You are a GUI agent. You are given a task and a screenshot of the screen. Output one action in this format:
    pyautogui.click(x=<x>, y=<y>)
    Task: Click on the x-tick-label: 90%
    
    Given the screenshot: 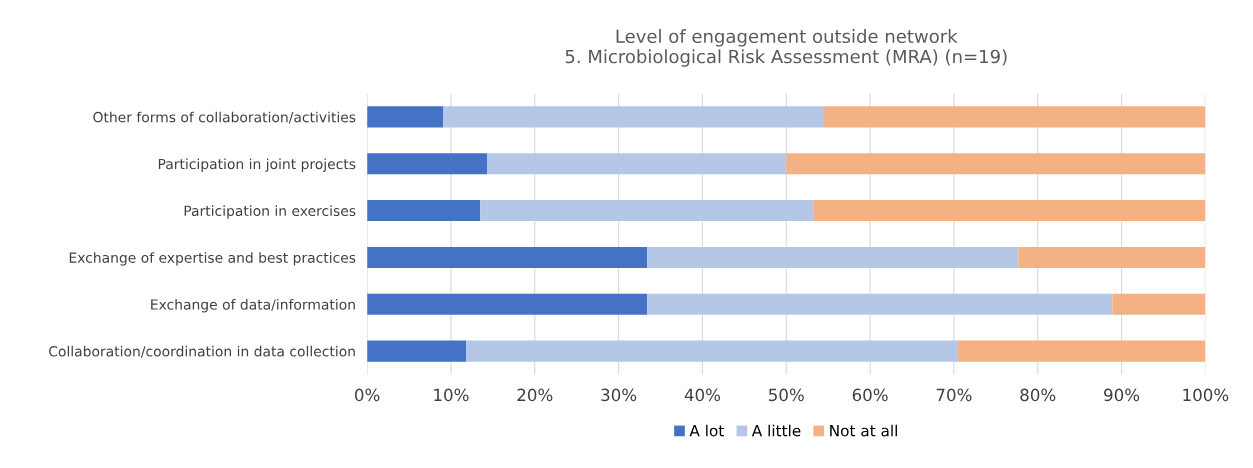 What is the action you would take?
    pyautogui.click(x=1122, y=395)
    